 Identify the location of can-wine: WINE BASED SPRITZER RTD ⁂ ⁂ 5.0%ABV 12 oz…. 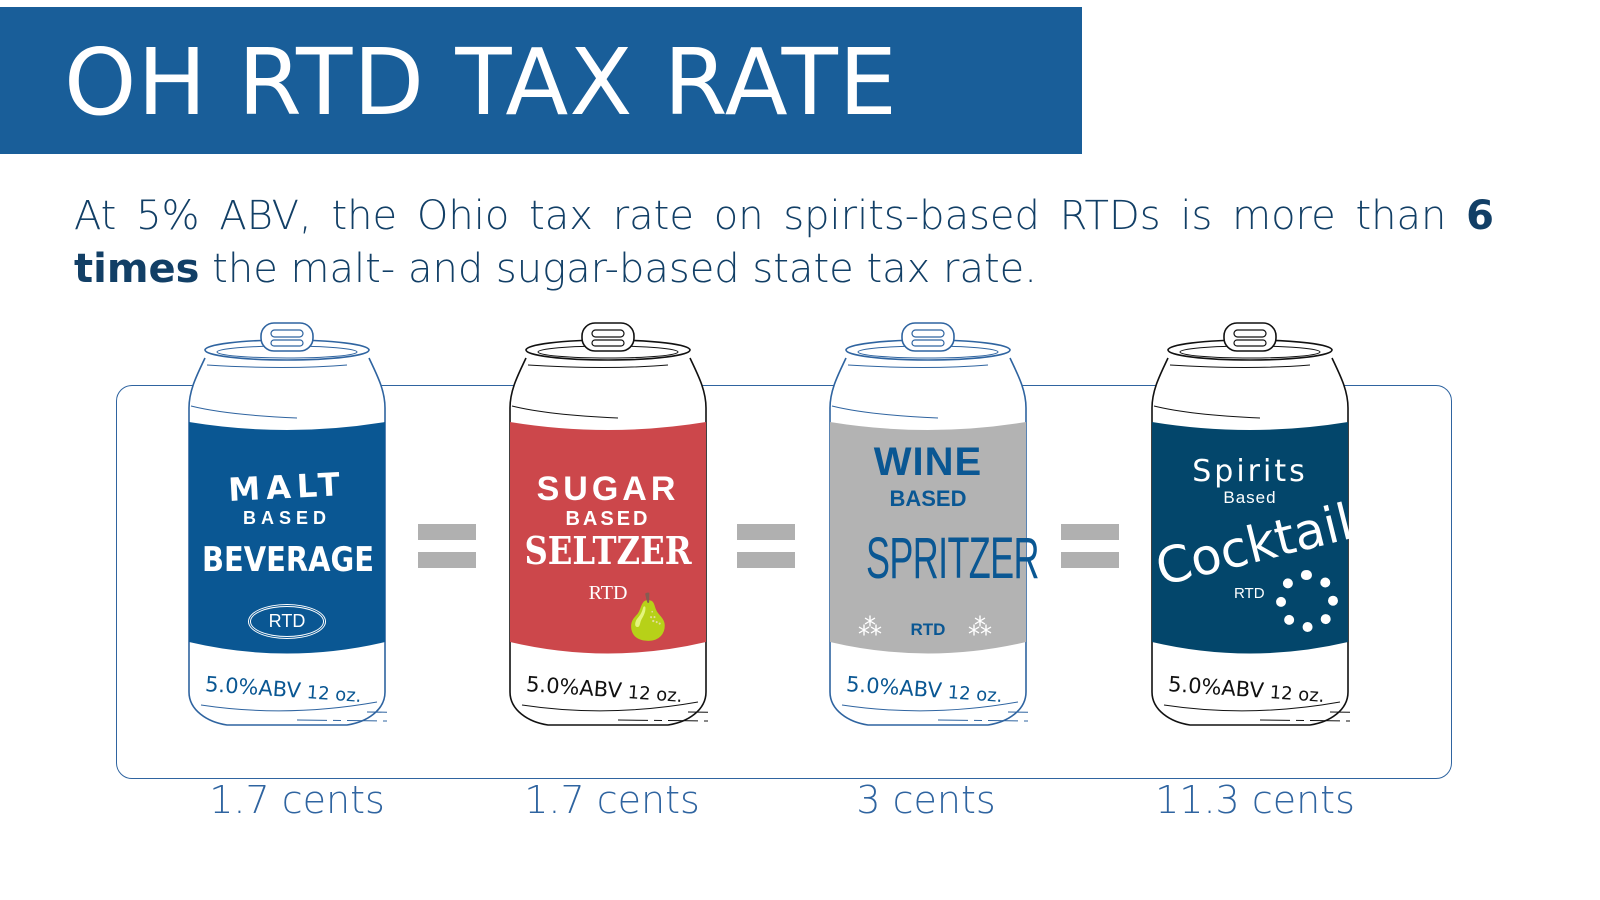
(933, 525).